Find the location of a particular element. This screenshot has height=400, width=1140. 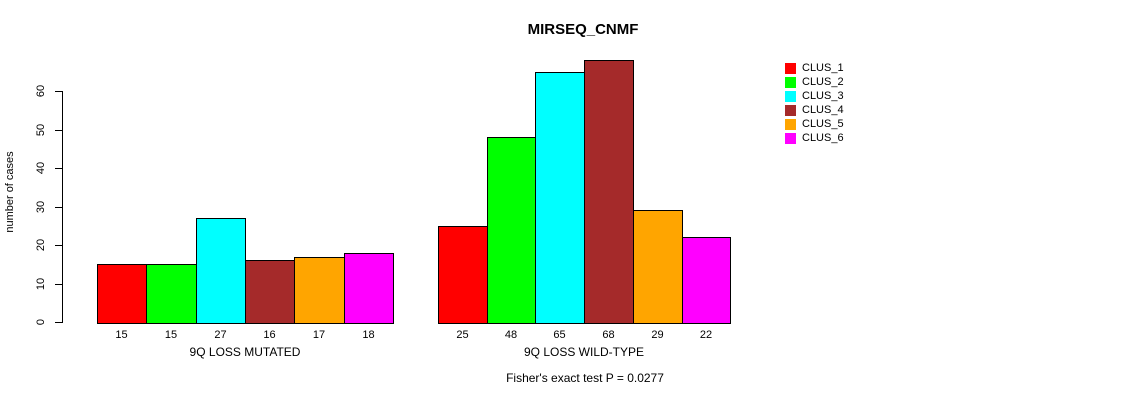

group-label: 9Q LOSS MUTATED is located at coordinates (245, 352).